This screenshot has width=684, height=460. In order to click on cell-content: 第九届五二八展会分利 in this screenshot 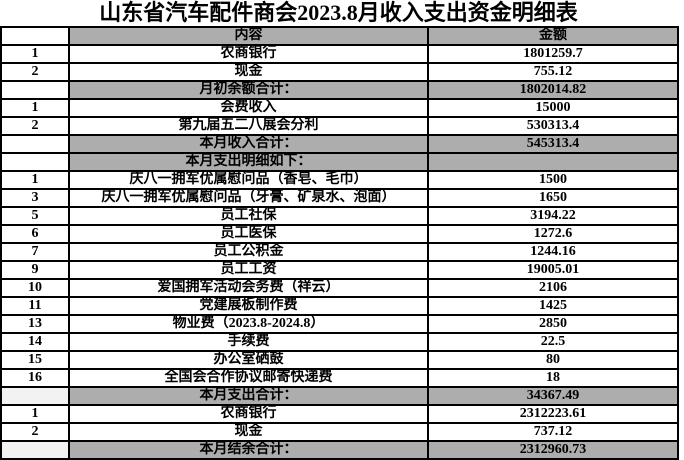, I will do `click(248, 126)`.